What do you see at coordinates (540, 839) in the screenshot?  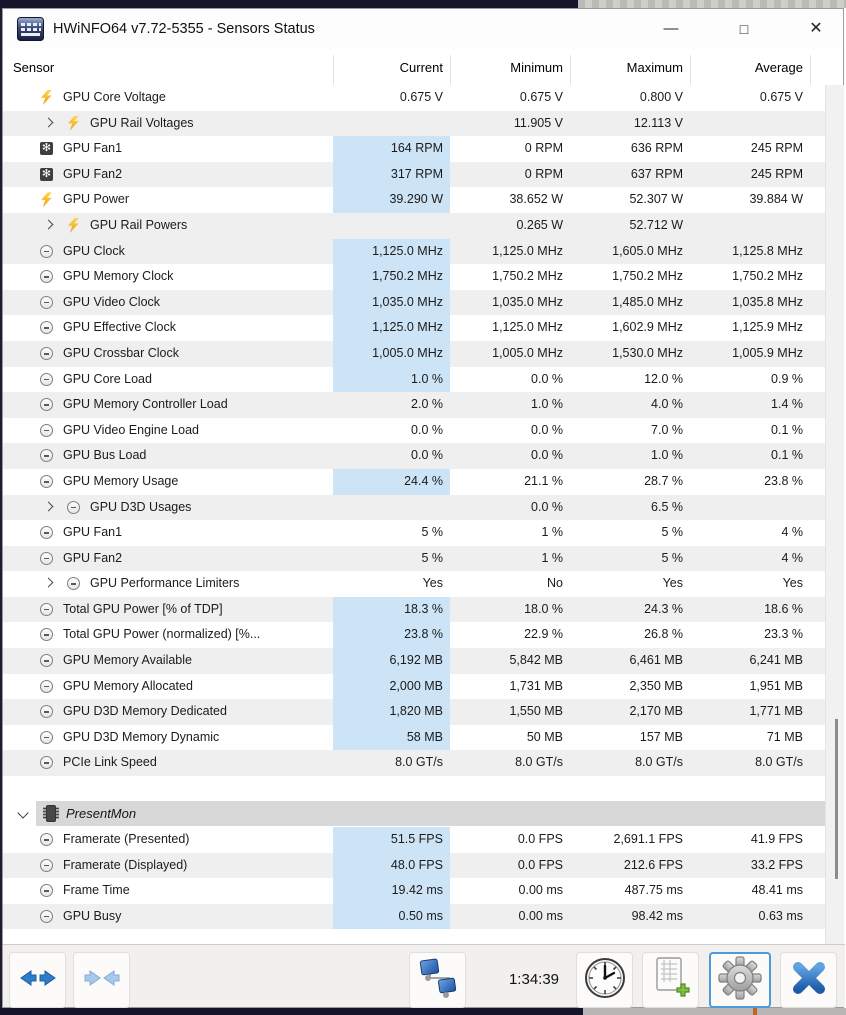 I see `cell-minimum: 0.0 FPS` at bounding box center [540, 839].